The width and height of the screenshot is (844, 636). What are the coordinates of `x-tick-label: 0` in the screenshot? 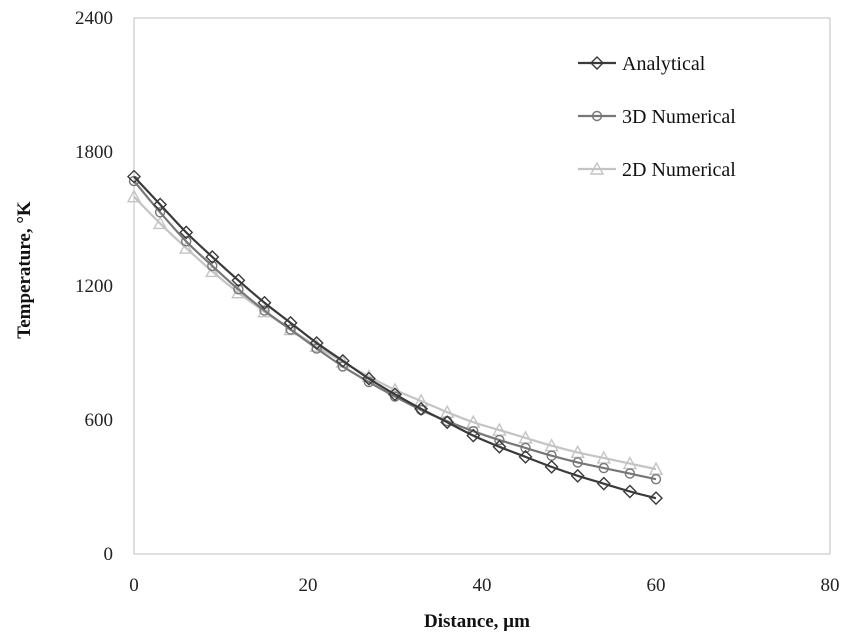 It's located at (134, 585).